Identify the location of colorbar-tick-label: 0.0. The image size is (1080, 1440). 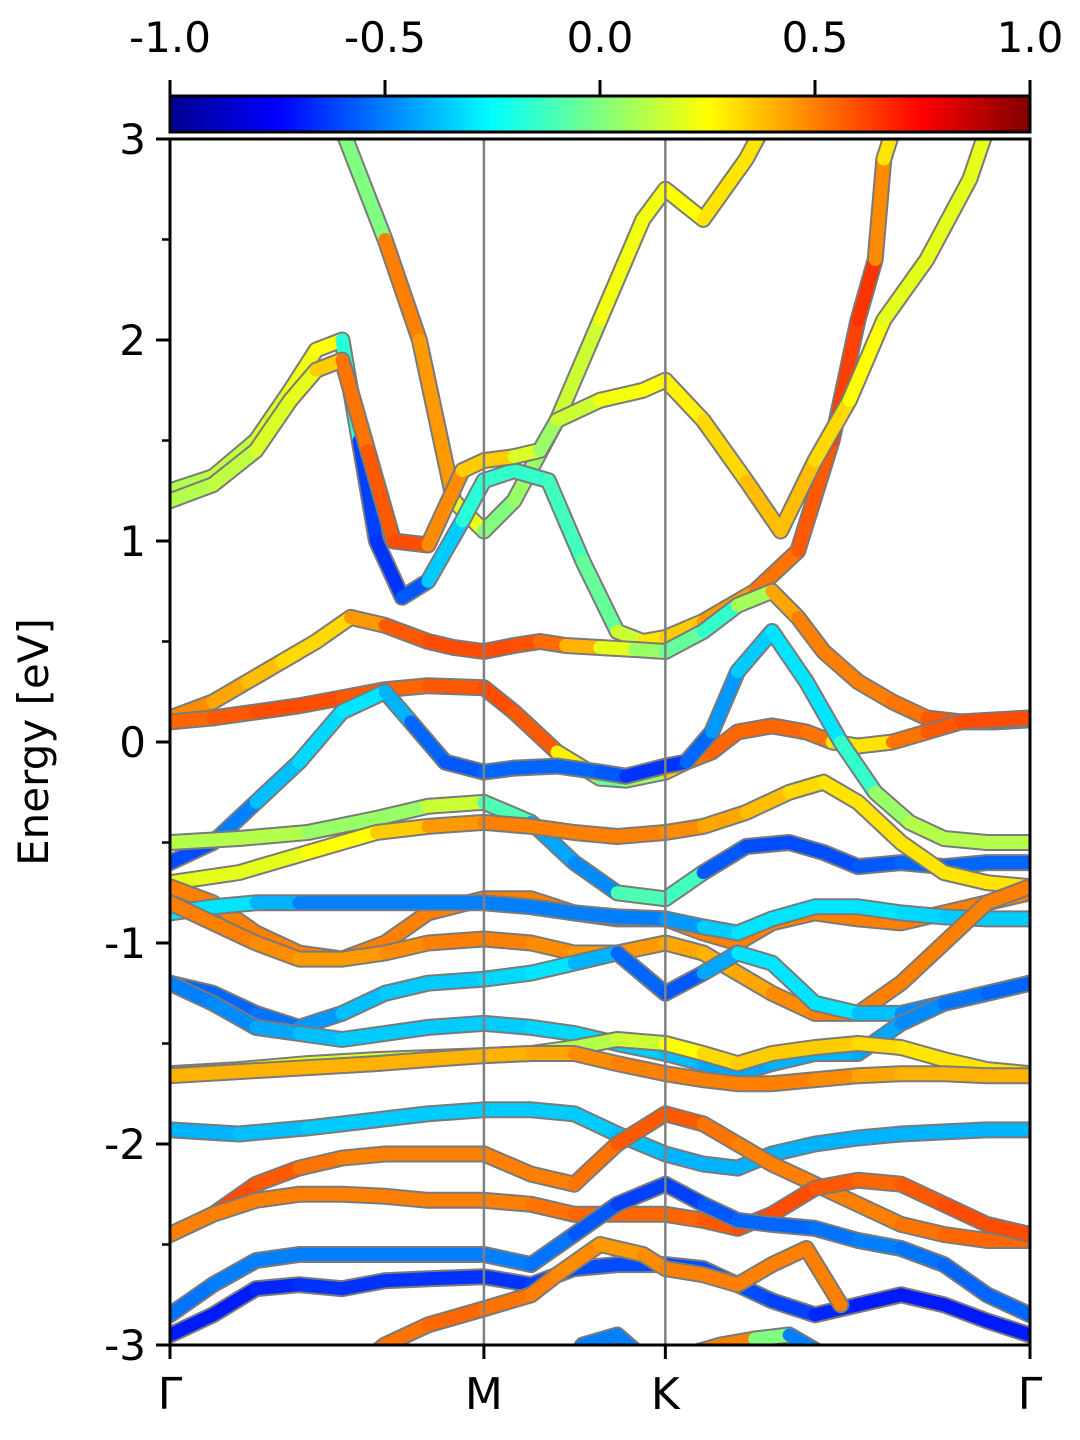
(600, 37).